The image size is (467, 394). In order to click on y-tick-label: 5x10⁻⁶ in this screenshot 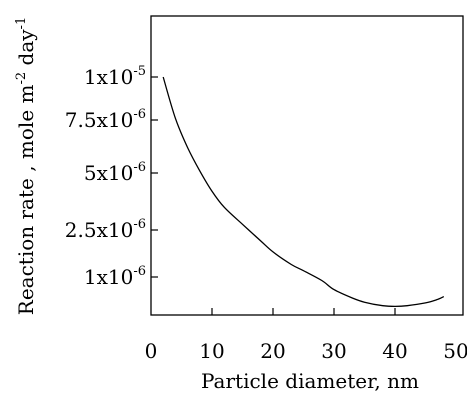, I will do `click(115, 172)`.